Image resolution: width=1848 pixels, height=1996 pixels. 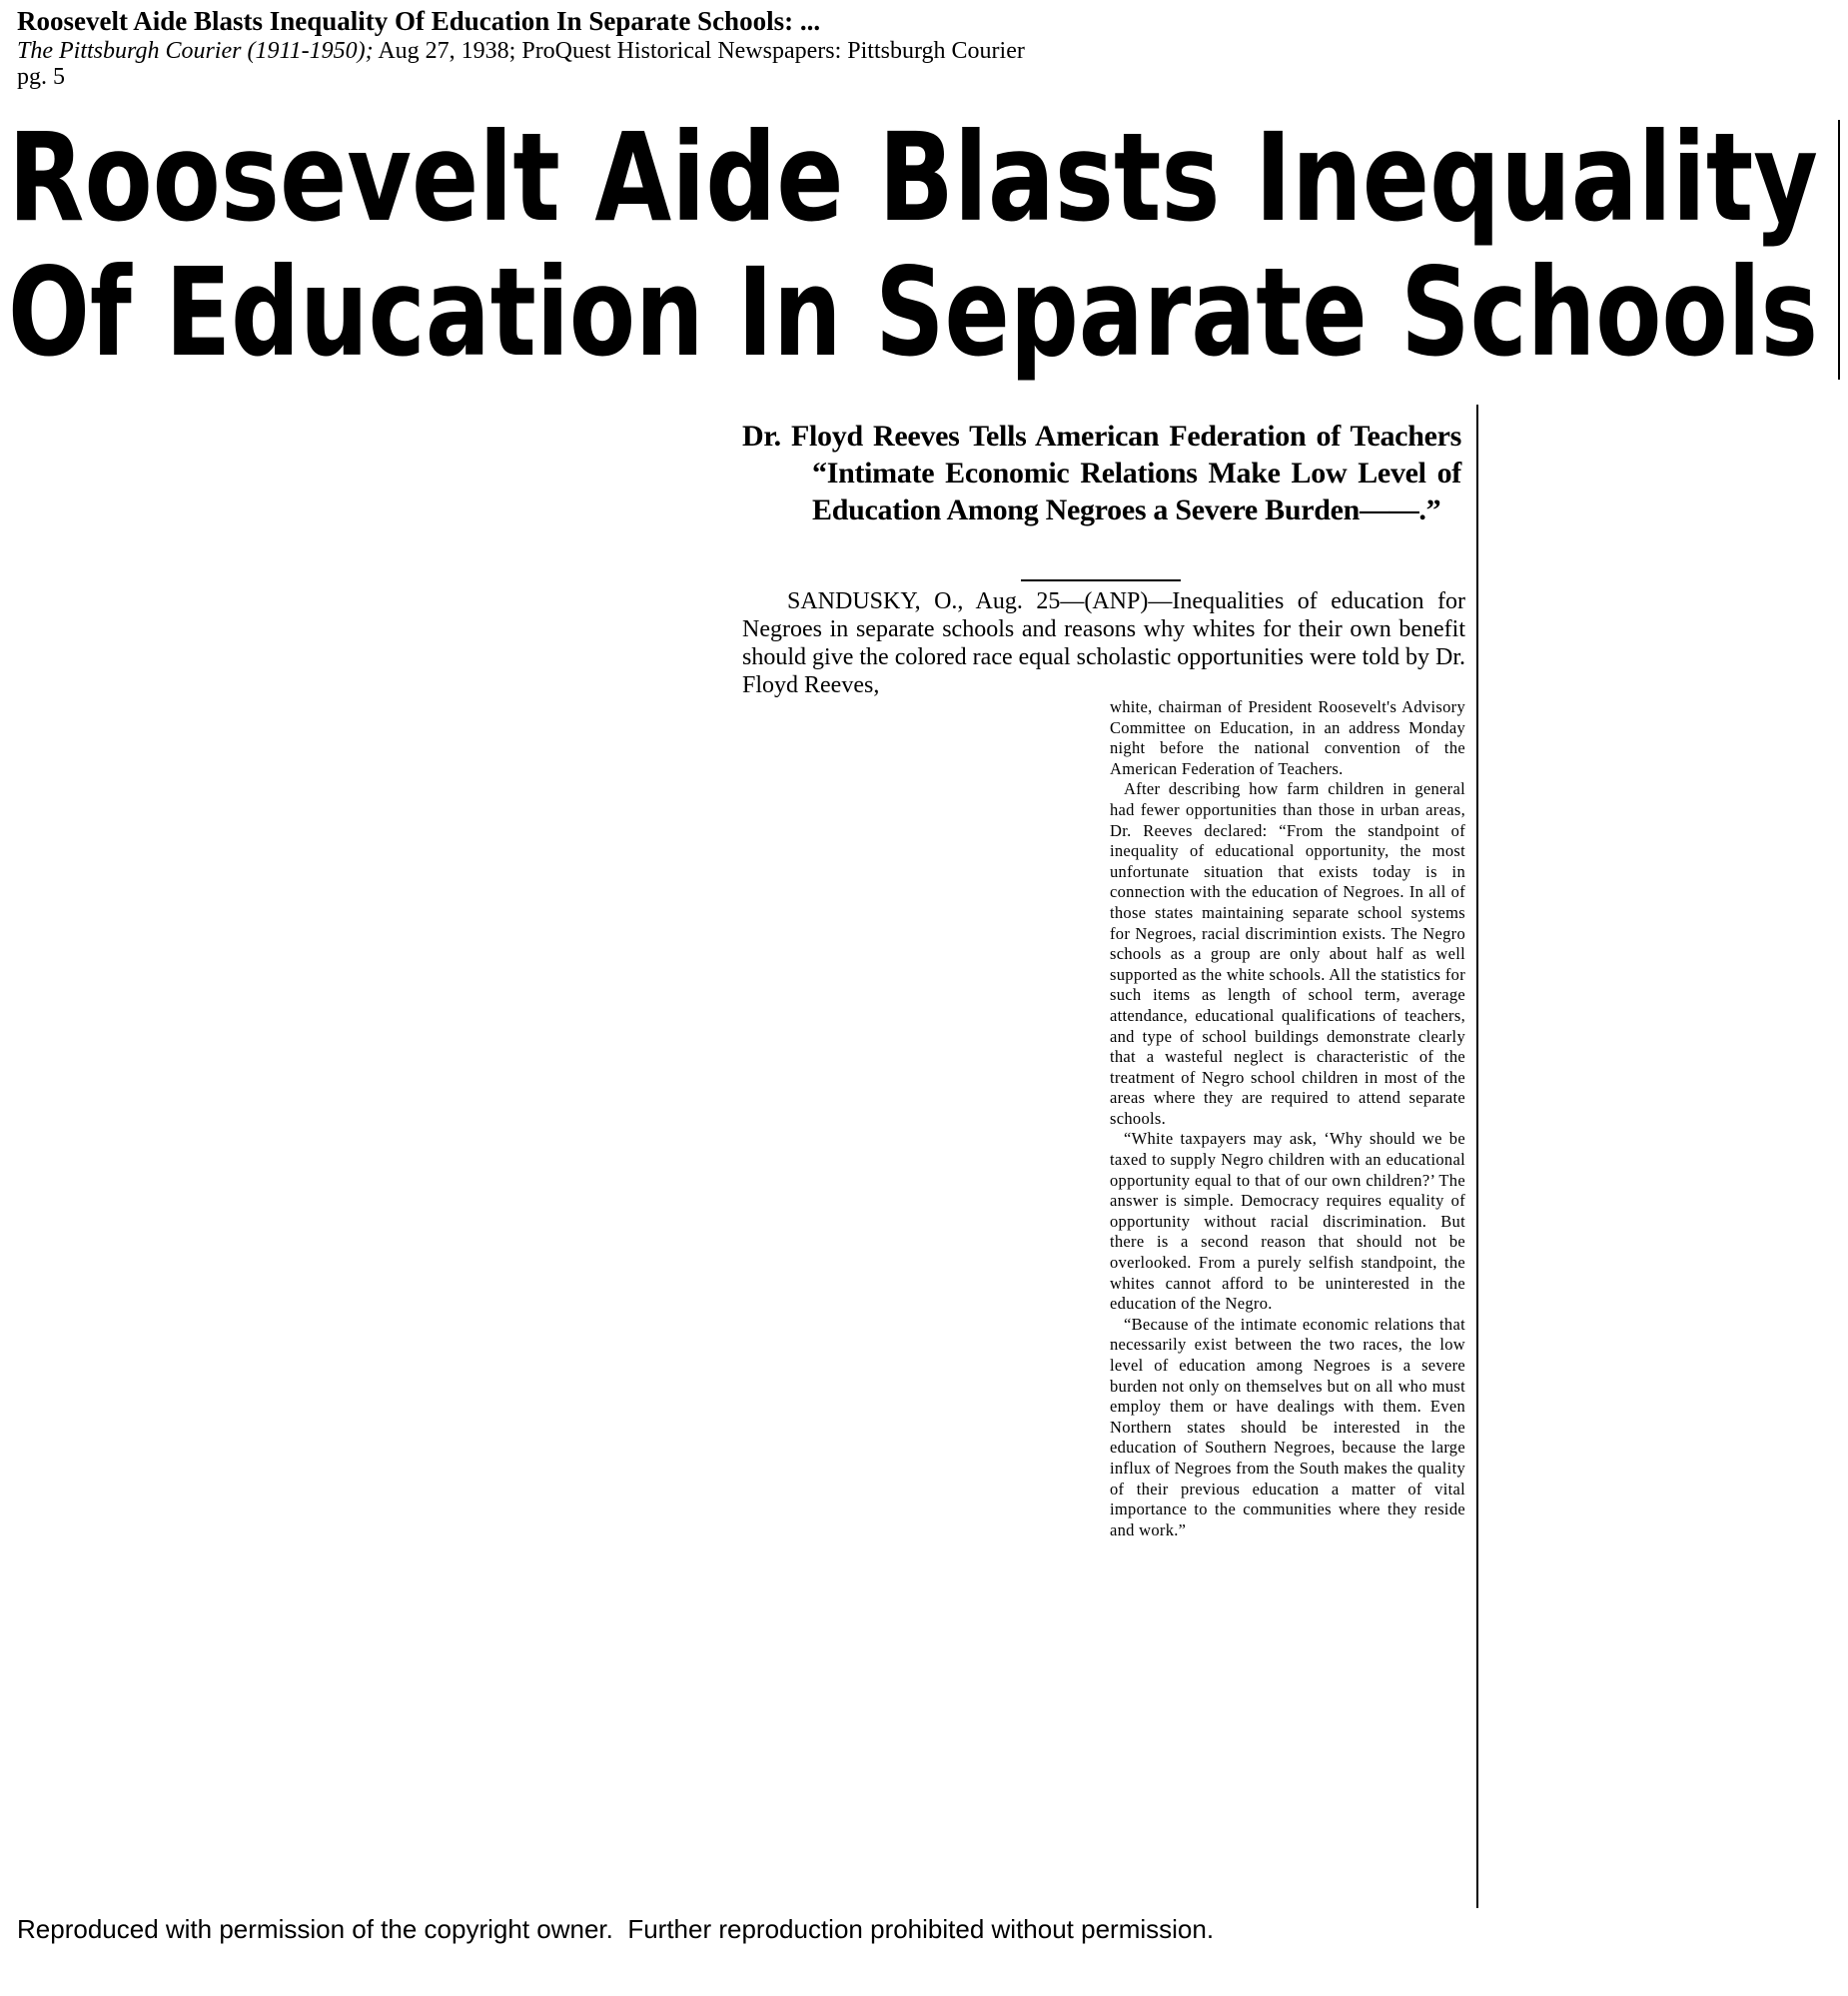 I want to click on source-publication: The Pittsburgh Courier (1911-1950);, so click(x=195, y=51).